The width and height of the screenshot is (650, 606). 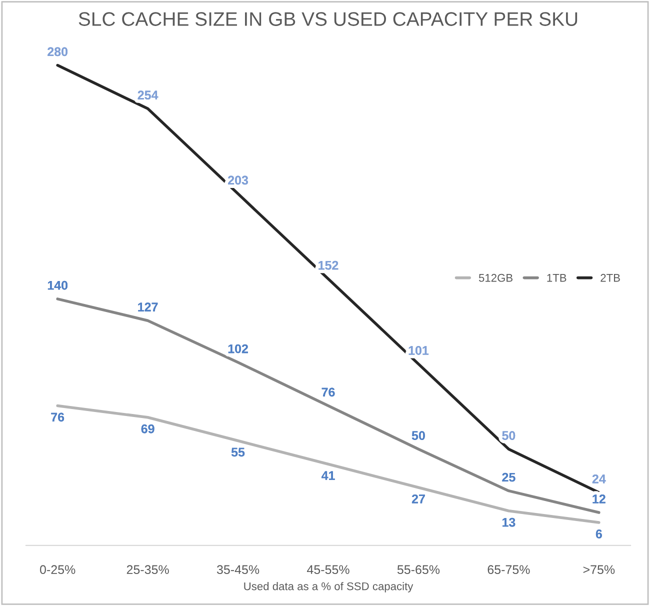 What do you see at coordinates (328, 475) in the screenshot?
I see `data-label: 41` at bounding box center [328, 475].